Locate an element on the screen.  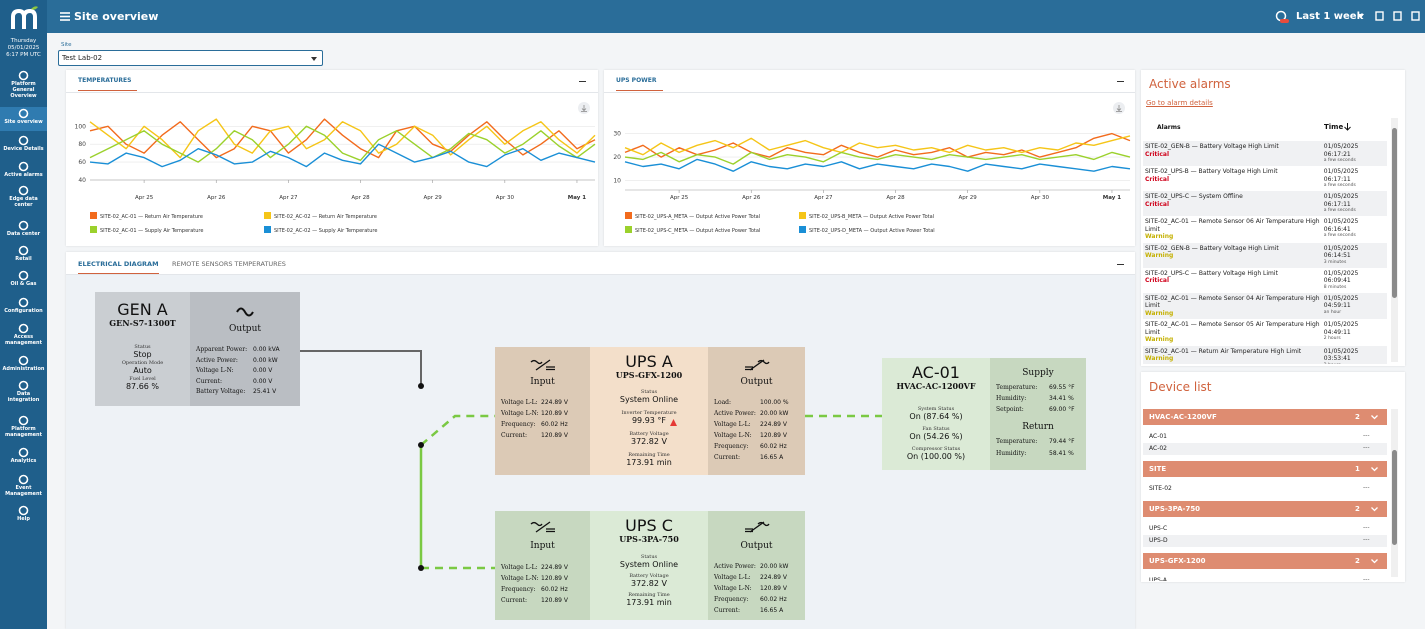
status-label: Status is located at coordinates (142, 347).